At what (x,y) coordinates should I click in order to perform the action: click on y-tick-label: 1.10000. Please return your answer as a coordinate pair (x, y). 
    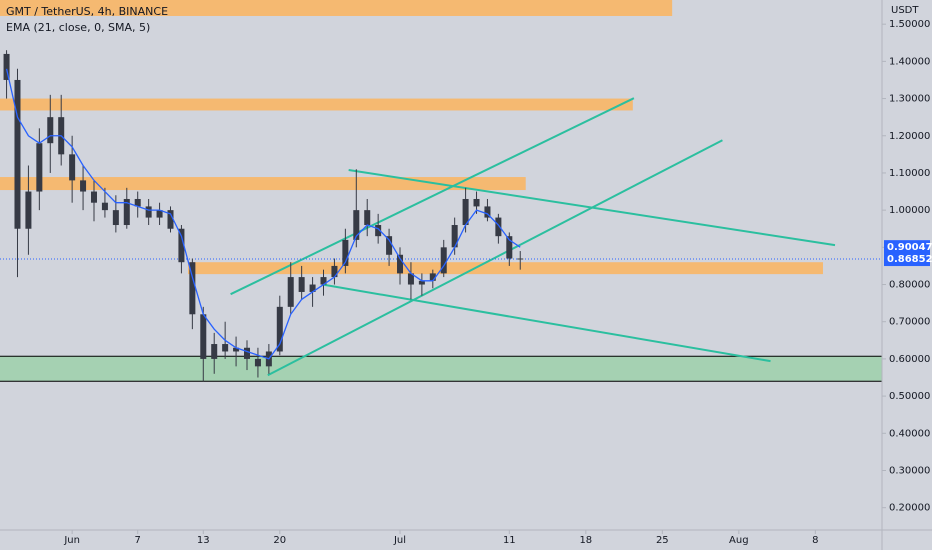
    Looking at the image, I should click on (909, 173).